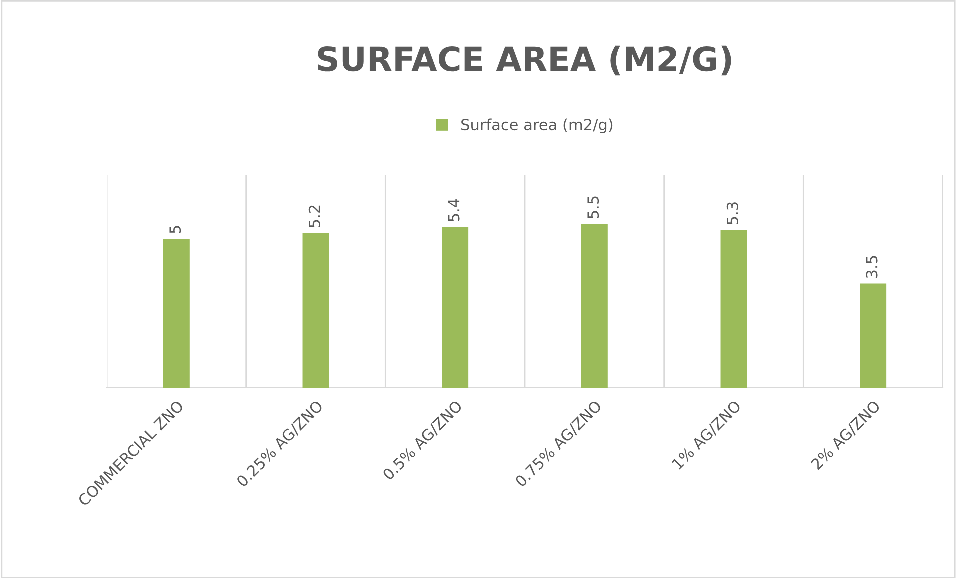 The width and height of the screenshot is (957, 579). What do you see at coordinates (537, 126) in the screenshot?
I see `legend-label: Surface area (m2/g)` at bounding box center [537, 126].